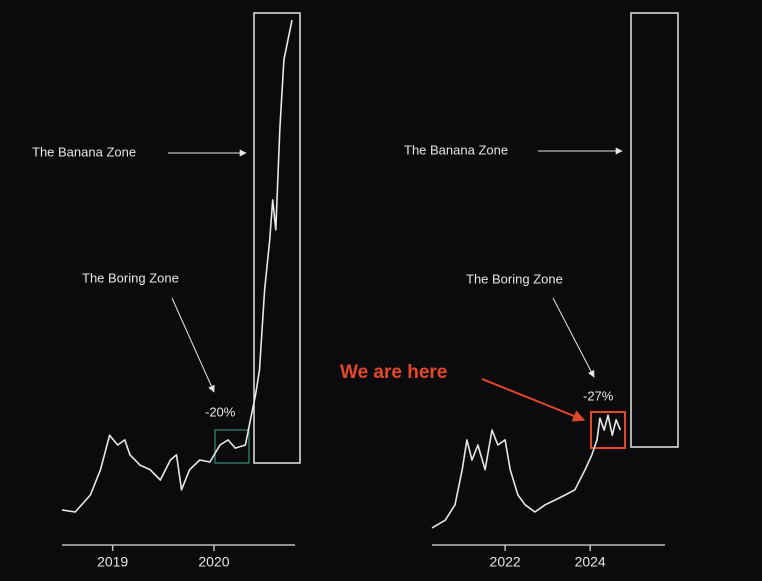 This screenshot has height=581, width=762. I want to click on x-tick-label: 2022, so click(505, 562).